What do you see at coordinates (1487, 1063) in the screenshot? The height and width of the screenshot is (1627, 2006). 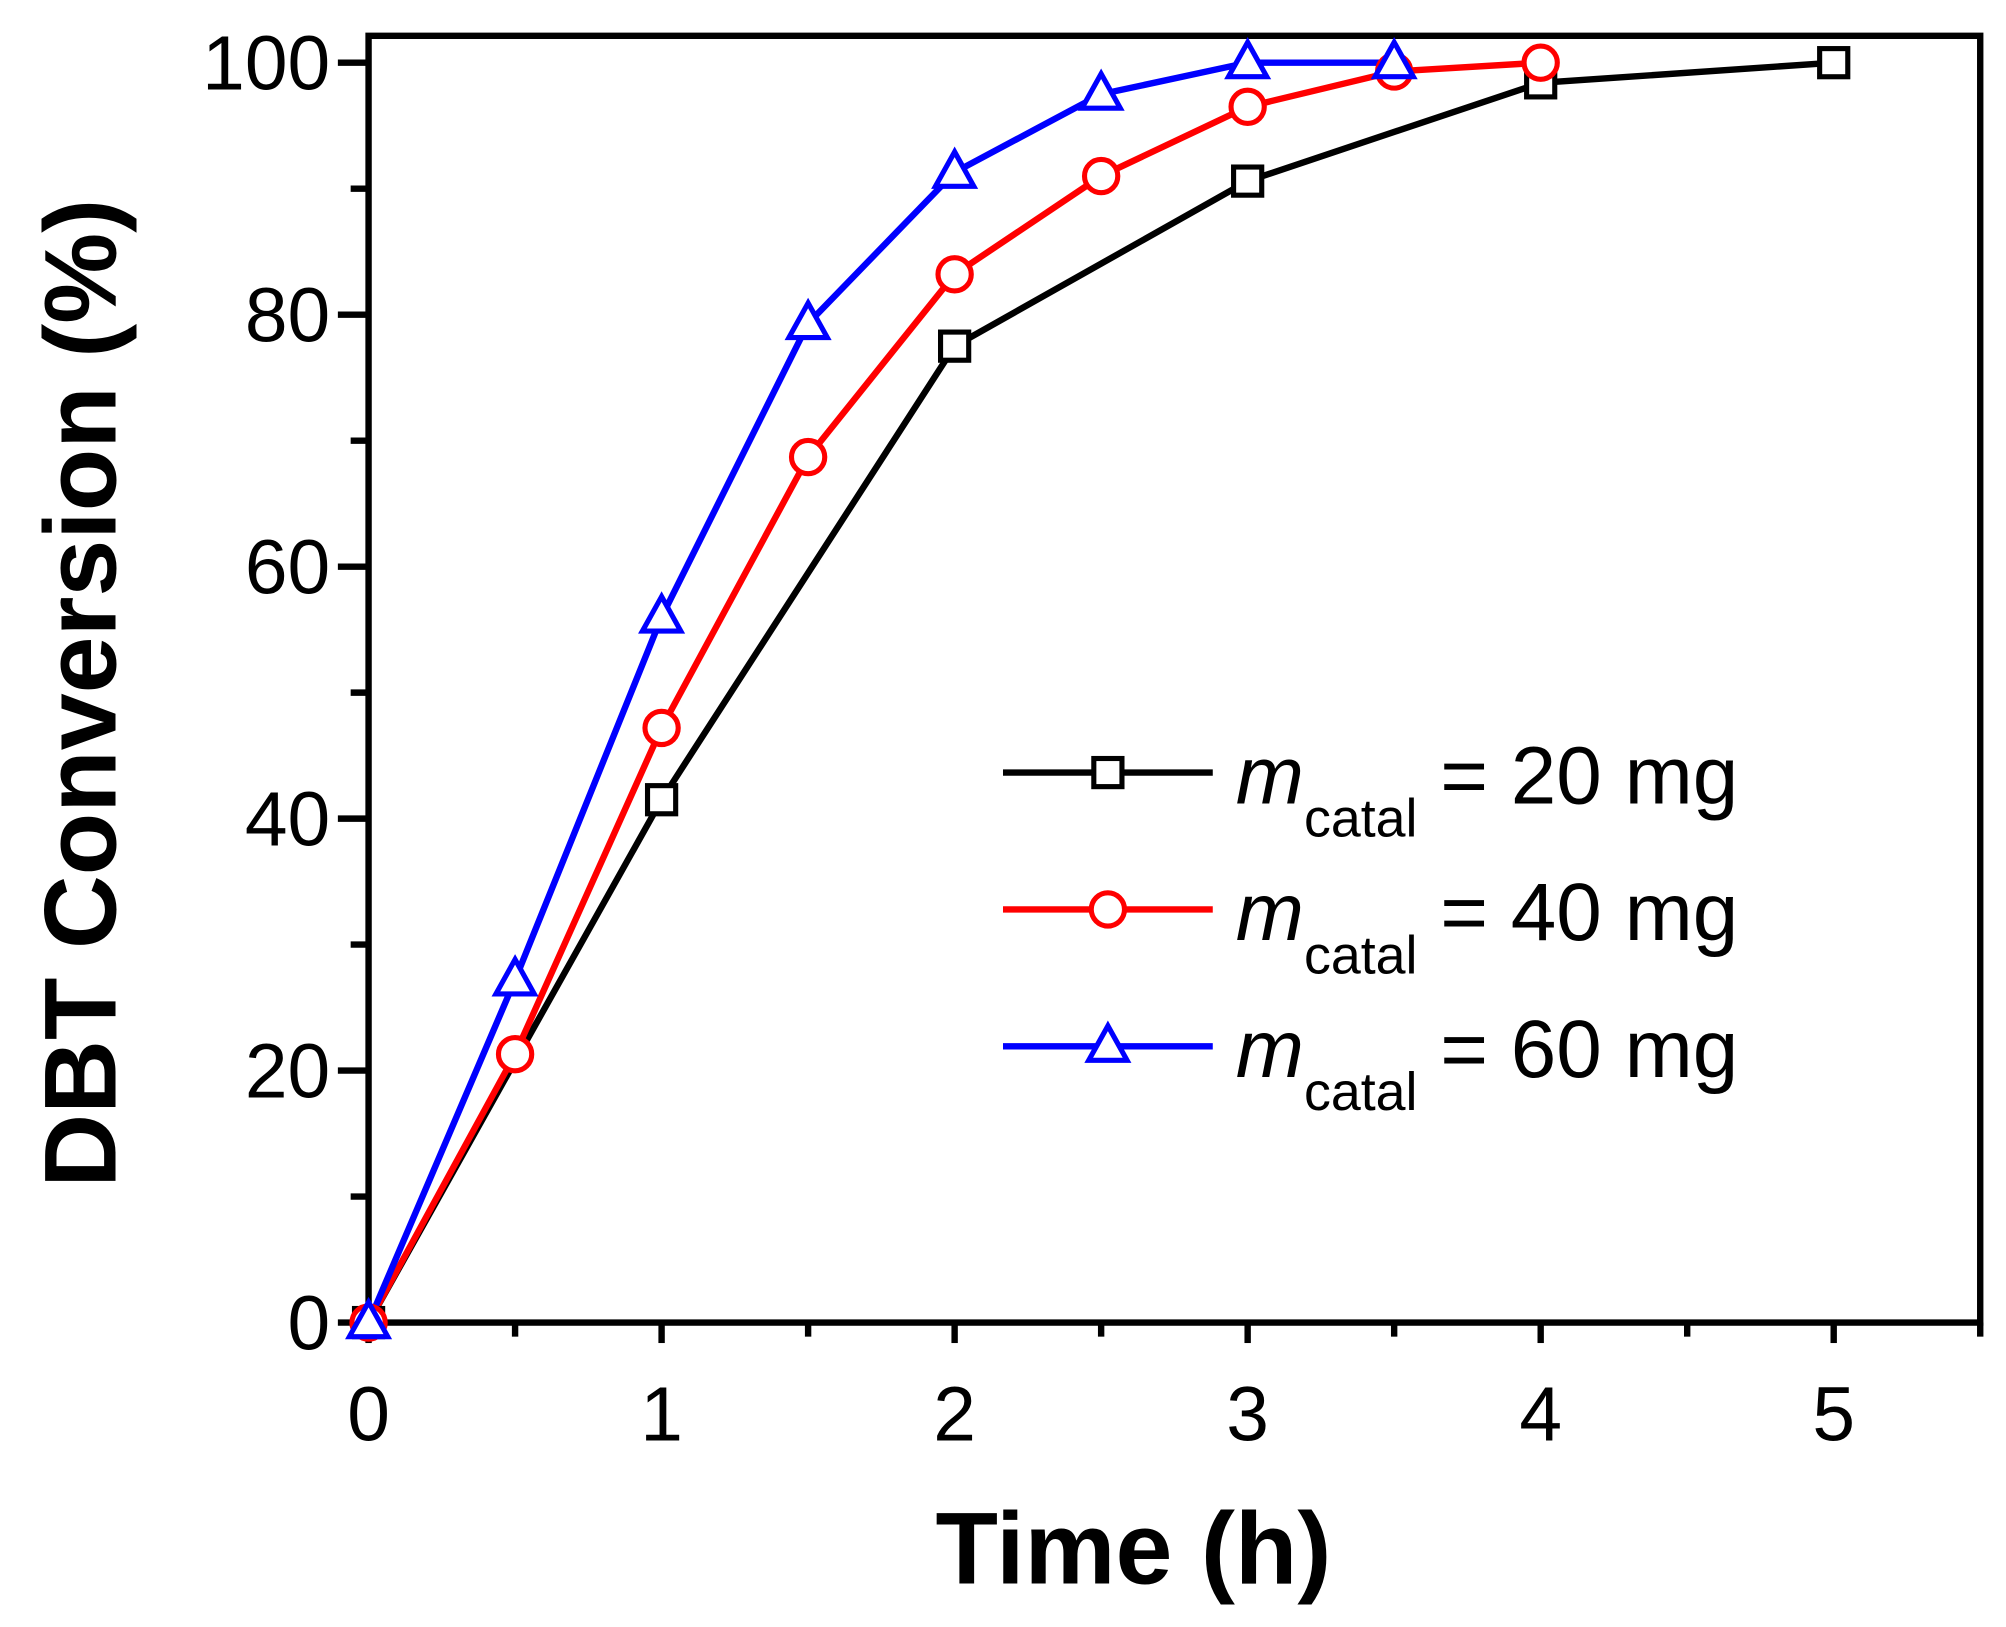 I see `legend-label: mcatal = 60 mg` at bounding box center [1487, 1063].